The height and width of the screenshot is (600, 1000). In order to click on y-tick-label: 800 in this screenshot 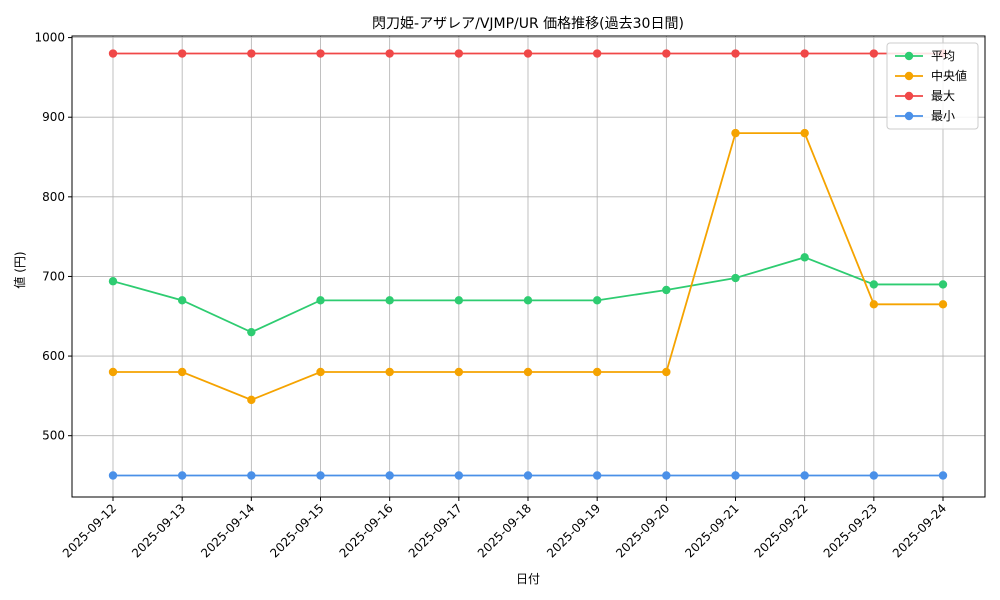, I will do `click(53, 197)`.